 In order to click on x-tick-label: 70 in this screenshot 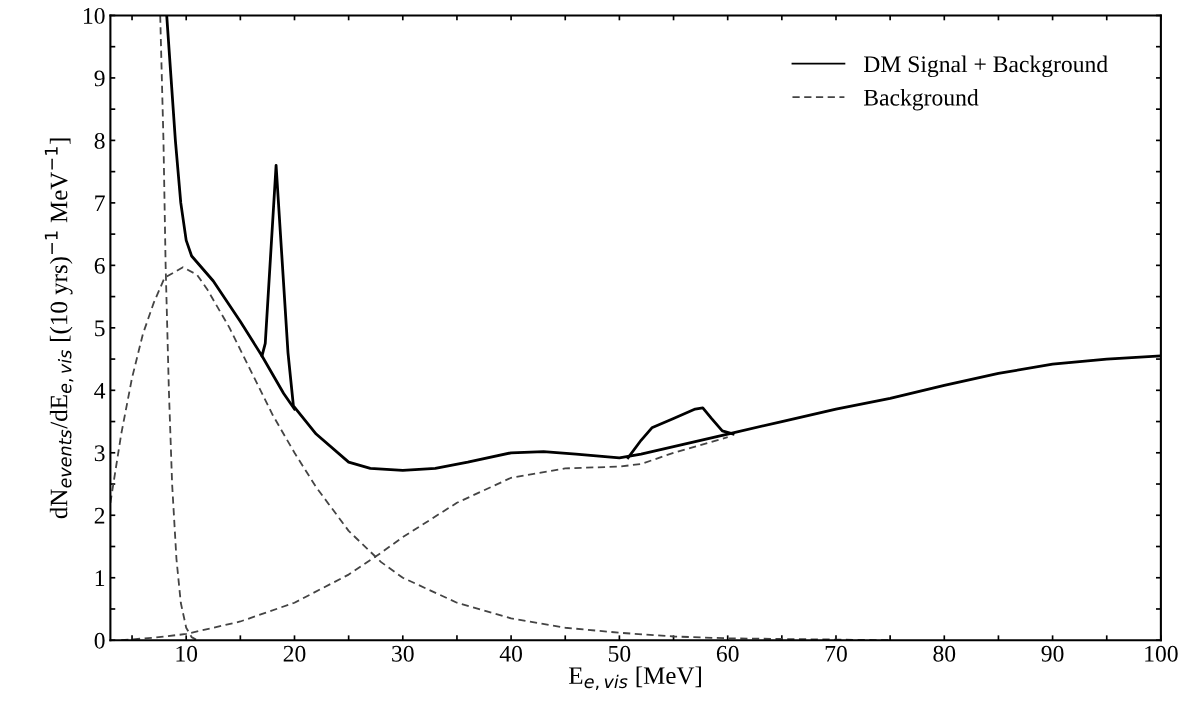, I will do `click(836, 653)`.